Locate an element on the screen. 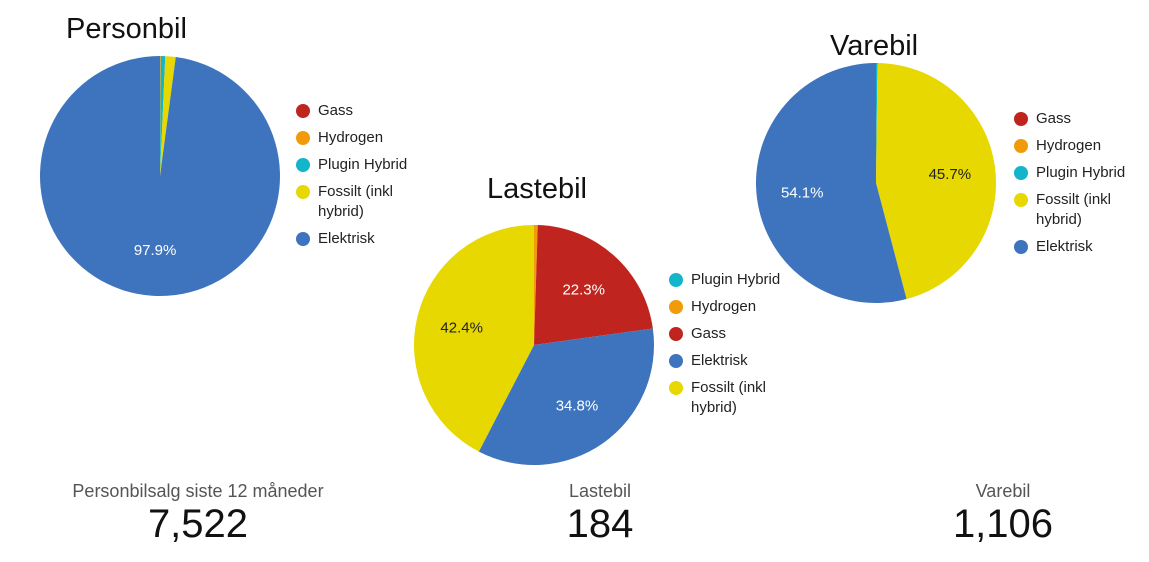 The image size is (1149, 562). pie-chart-lastebil: 22.3% 34.8% 42.4% is located at coordinates (534, 345).